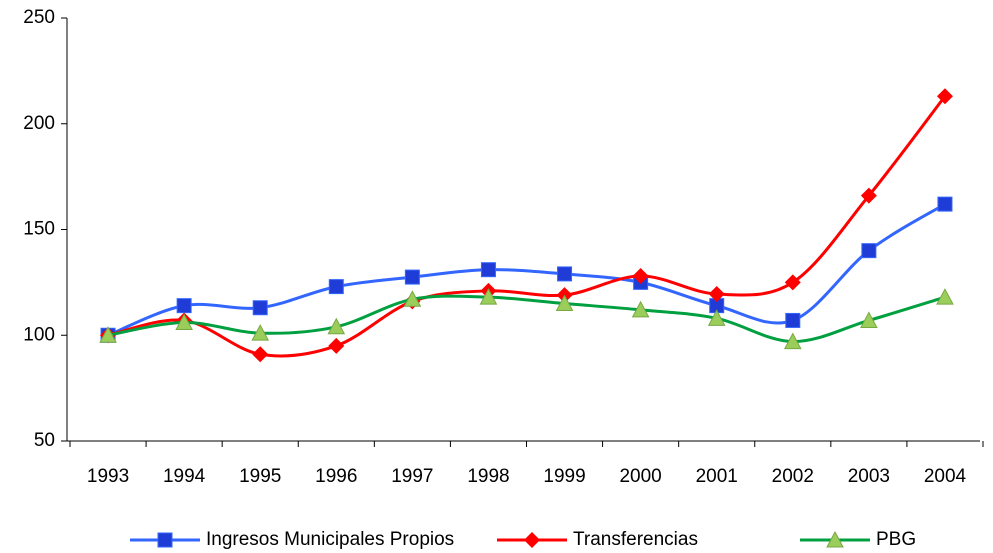 This screenshot has height=553, width=993. I want to click on legend-label: PBG, so click(896, 539).